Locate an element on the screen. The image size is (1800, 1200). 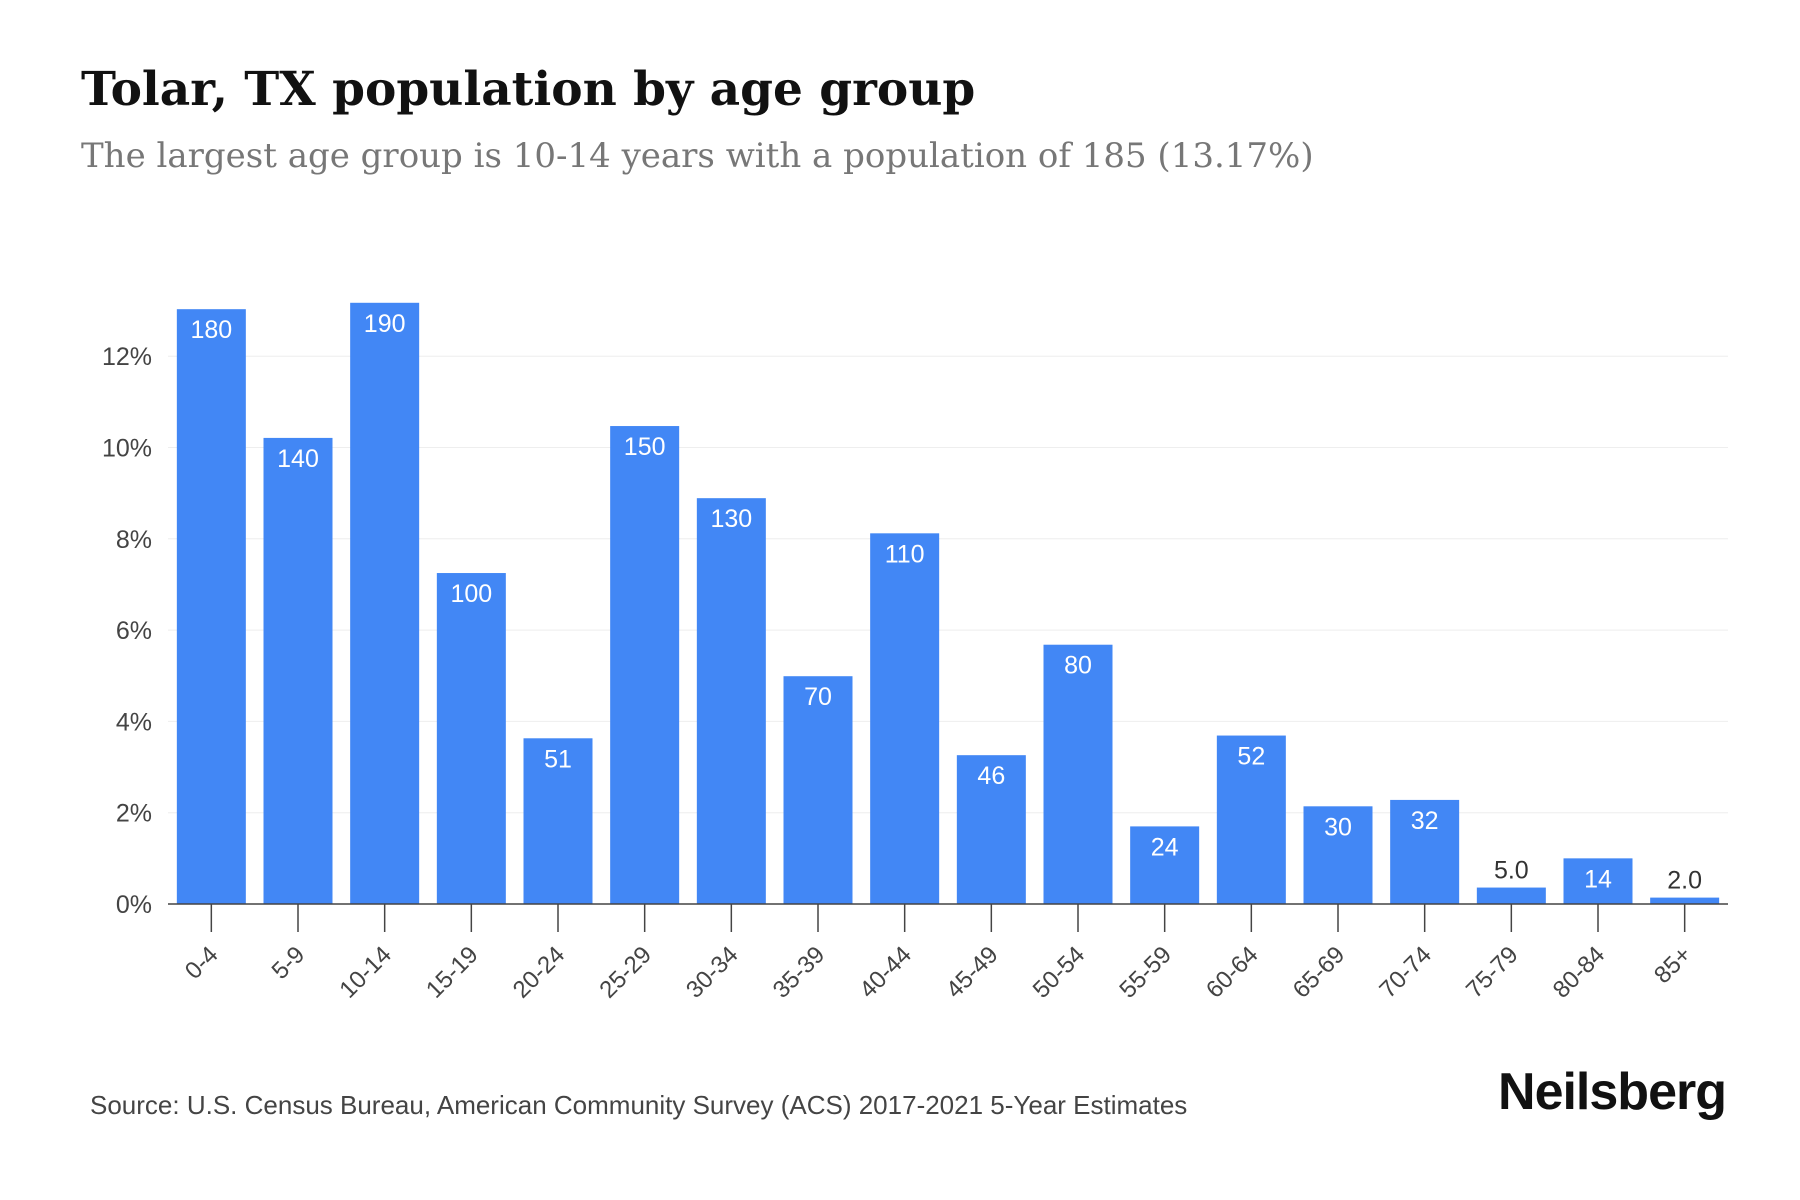
y-tick-label: 12% is located at coordinates (127, 357).